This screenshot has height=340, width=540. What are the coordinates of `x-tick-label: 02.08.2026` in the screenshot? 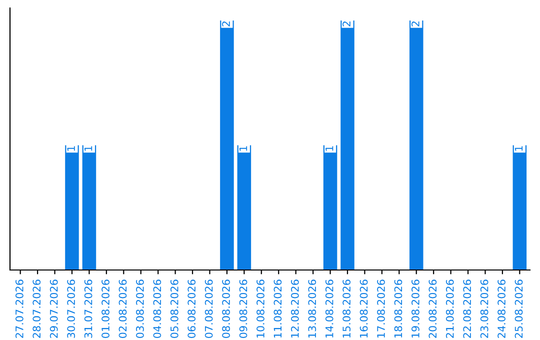 It's located at (122, 309).